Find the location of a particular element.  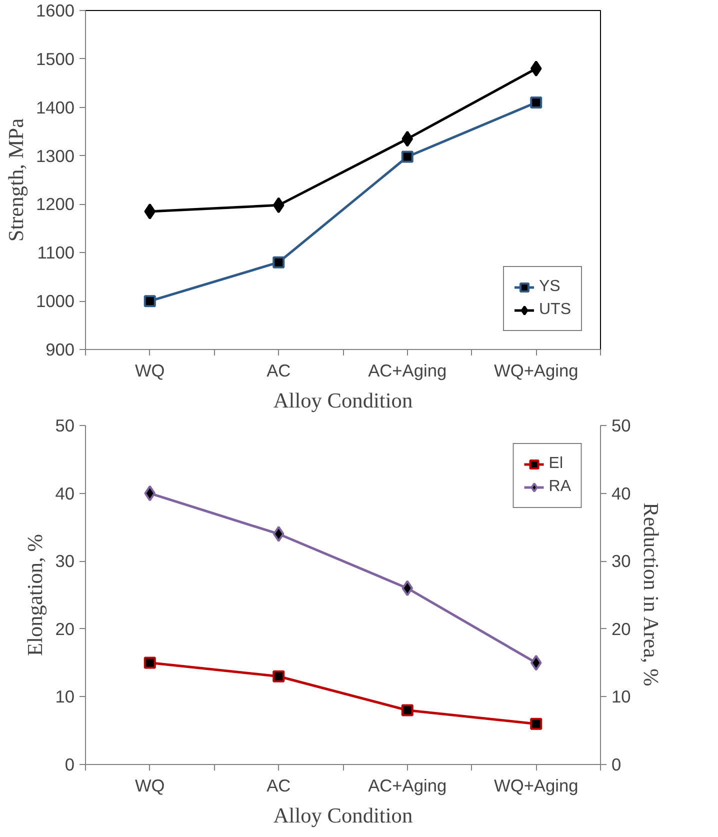

y-tick-label: 0 is located at coordinates (69, 764).